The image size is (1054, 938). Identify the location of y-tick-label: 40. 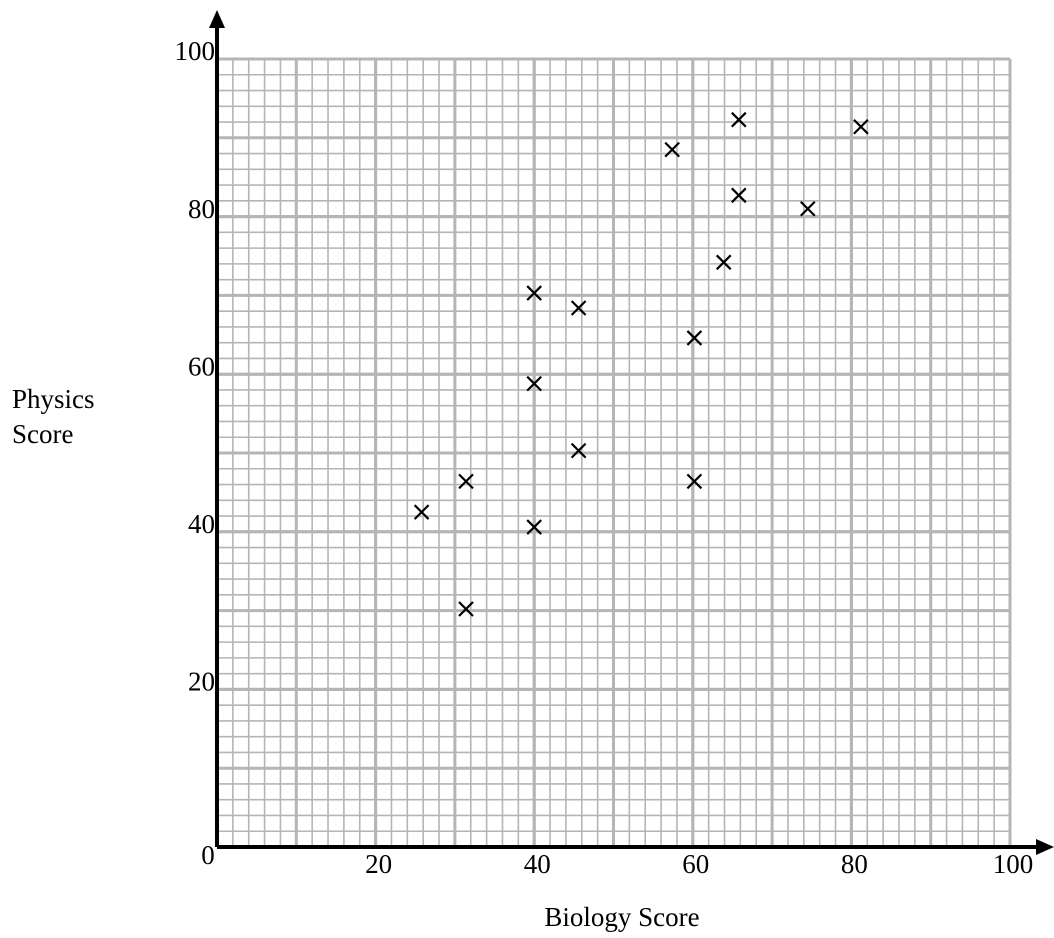
(201, 524).